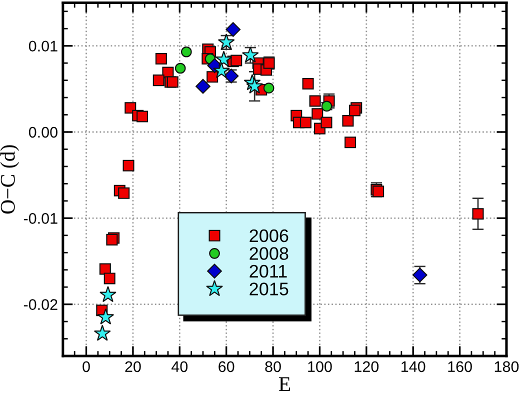 The height and width of the screenshot is (396, 520). Describe the element at coordinates (180, 366) in the screenshot. I see `x-tick-label: 40` at that location.